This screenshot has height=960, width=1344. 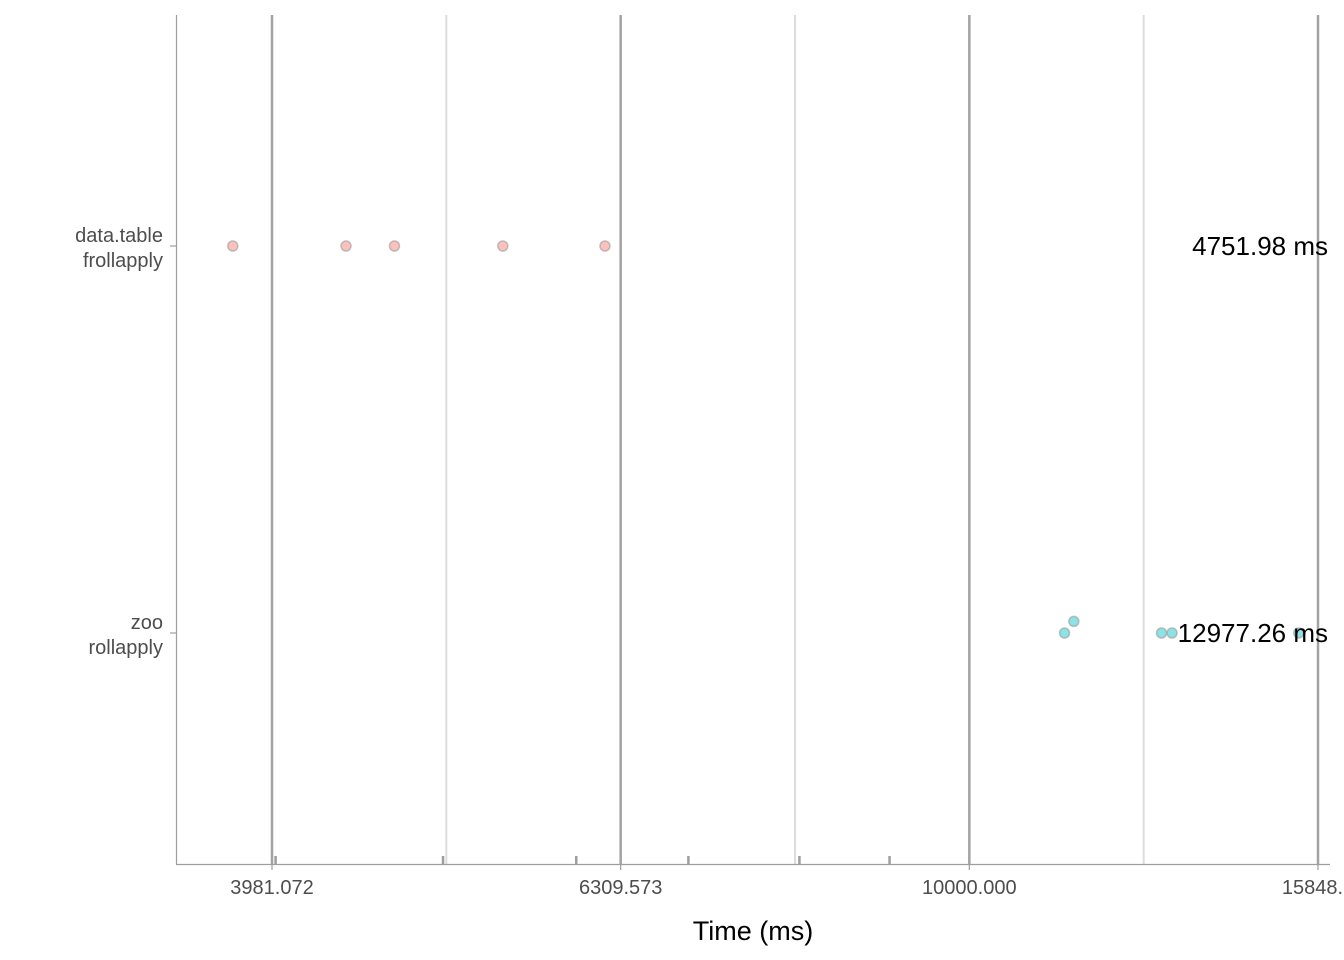 I want to click on category-label-line: zoo, so click(x=147, y=623).